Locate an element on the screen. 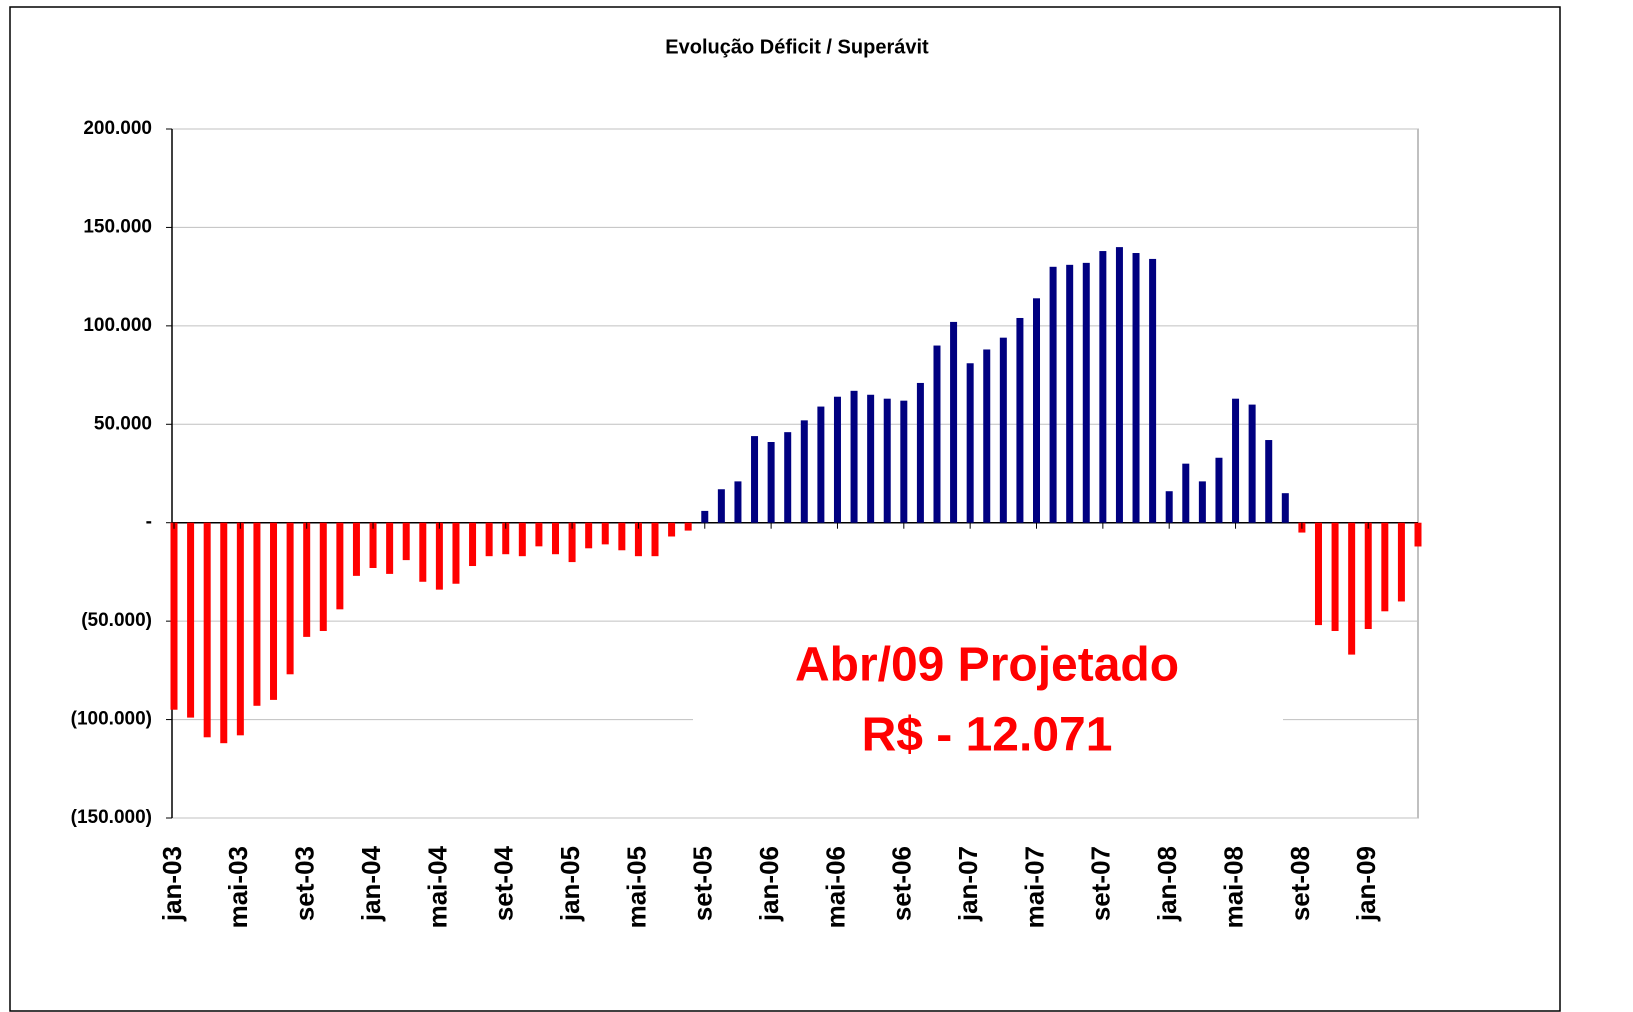  y-tick-label: 200.000 is located at coordinates (117, 128).